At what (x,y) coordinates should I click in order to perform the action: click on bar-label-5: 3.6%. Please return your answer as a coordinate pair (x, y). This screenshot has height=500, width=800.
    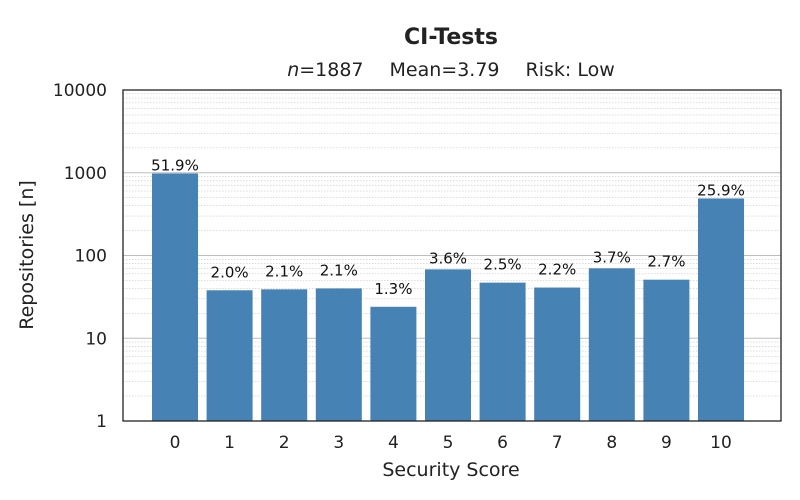
    Looking at the image, I should click on (448, 258).